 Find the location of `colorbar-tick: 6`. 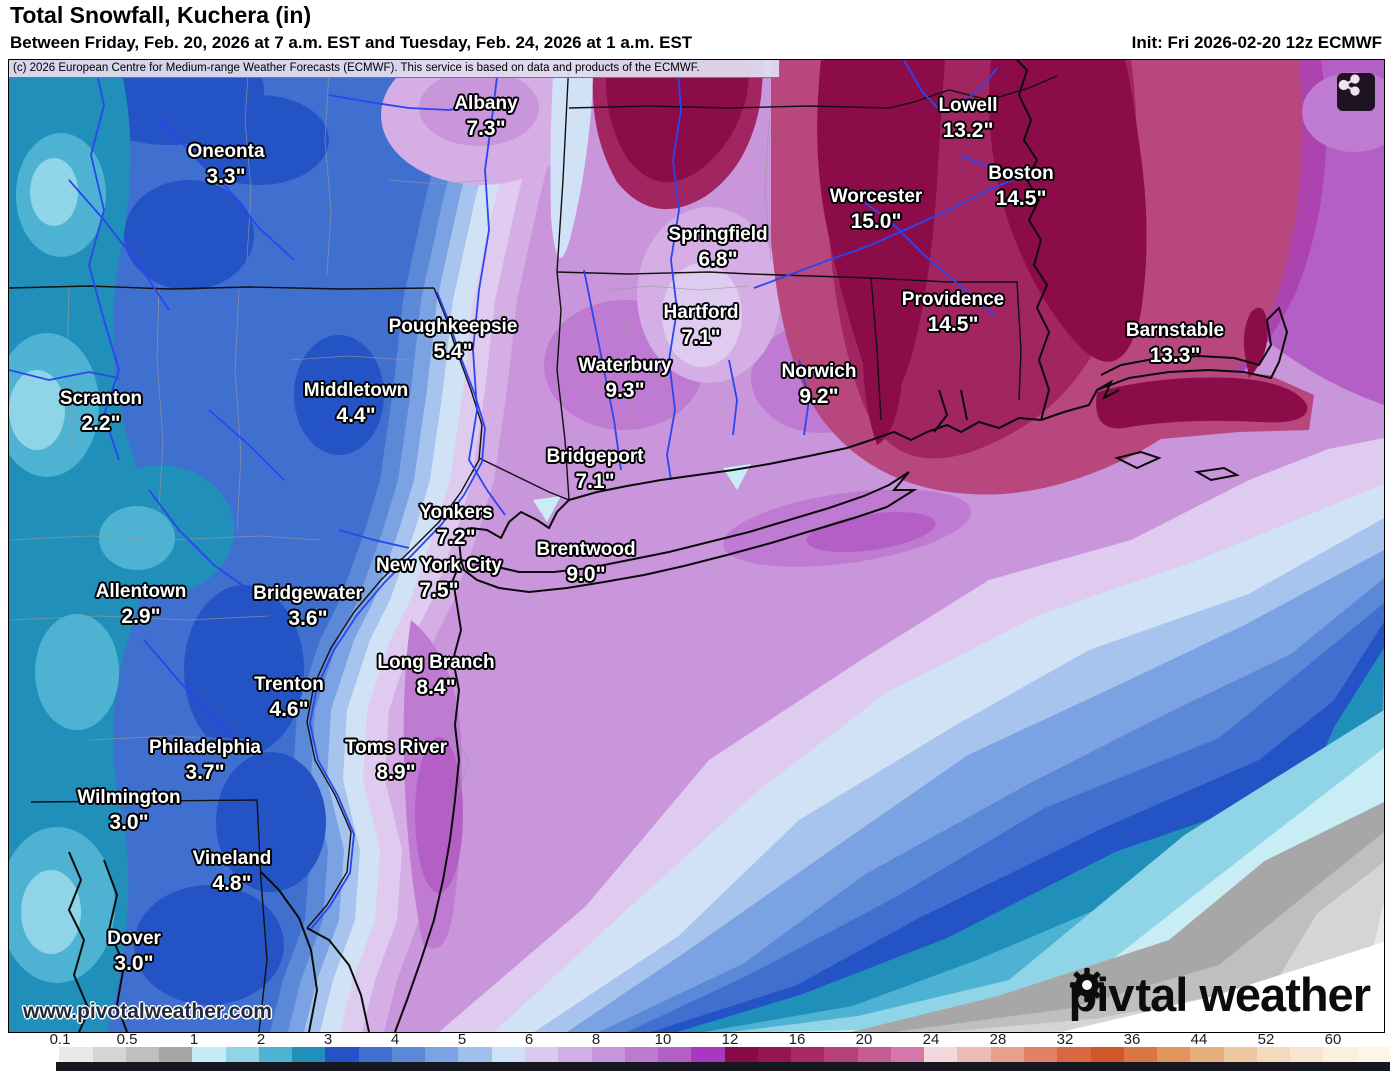

colorbar-tick: 6 is located at coordinates (529, 1039).